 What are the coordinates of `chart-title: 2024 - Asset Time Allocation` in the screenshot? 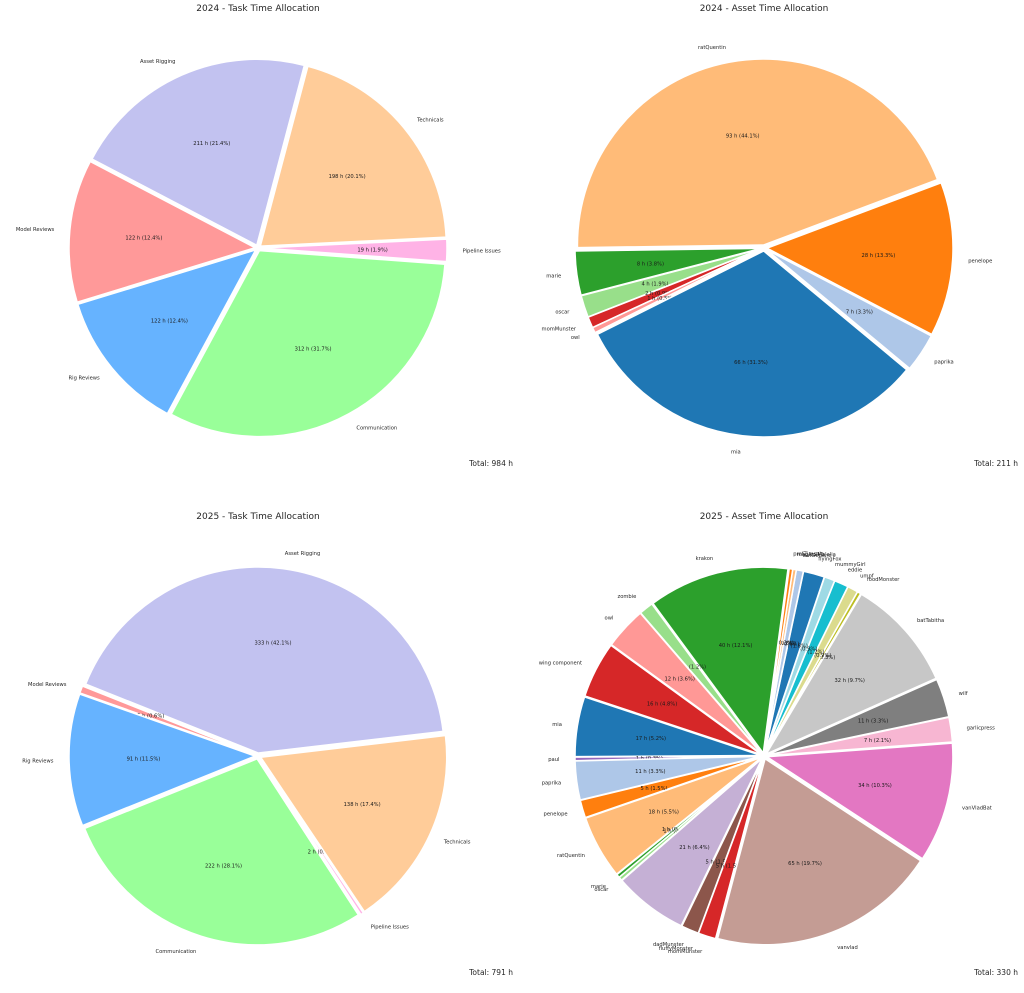 It's located at (764, 9).